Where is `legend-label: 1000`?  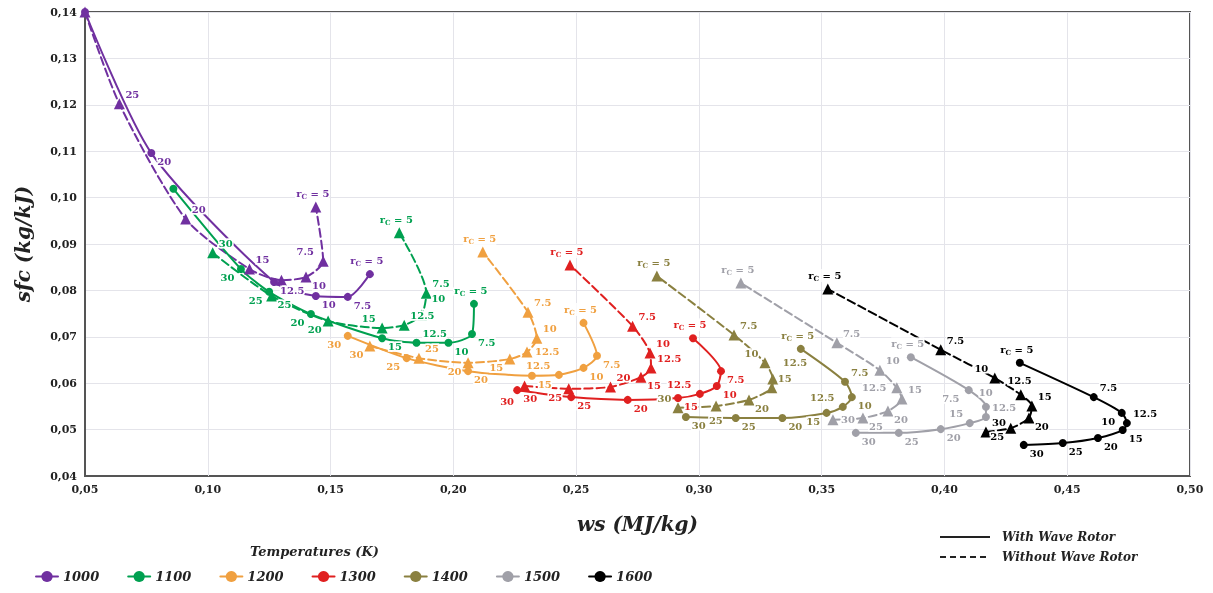
legend-label: 1000 is located at coordinates (81, 576).